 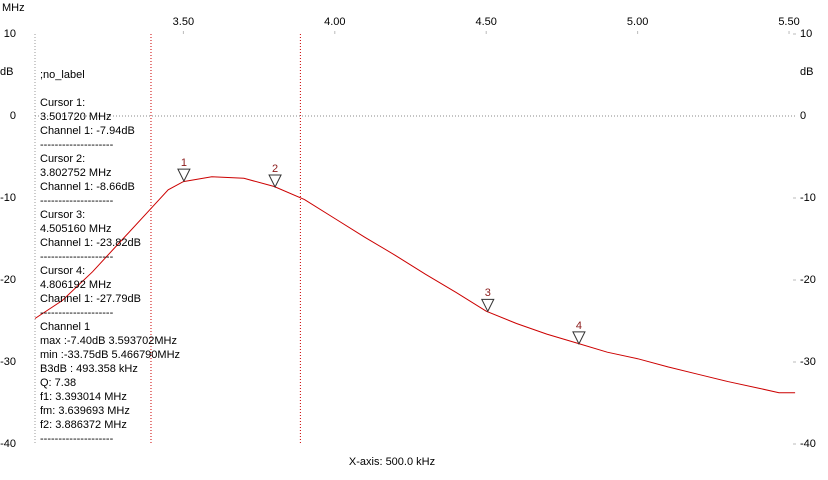 What do you see at coordinates (579, 326) in the screenshot?
I see `cursor-label: 4` at bounding box center [579, 326].